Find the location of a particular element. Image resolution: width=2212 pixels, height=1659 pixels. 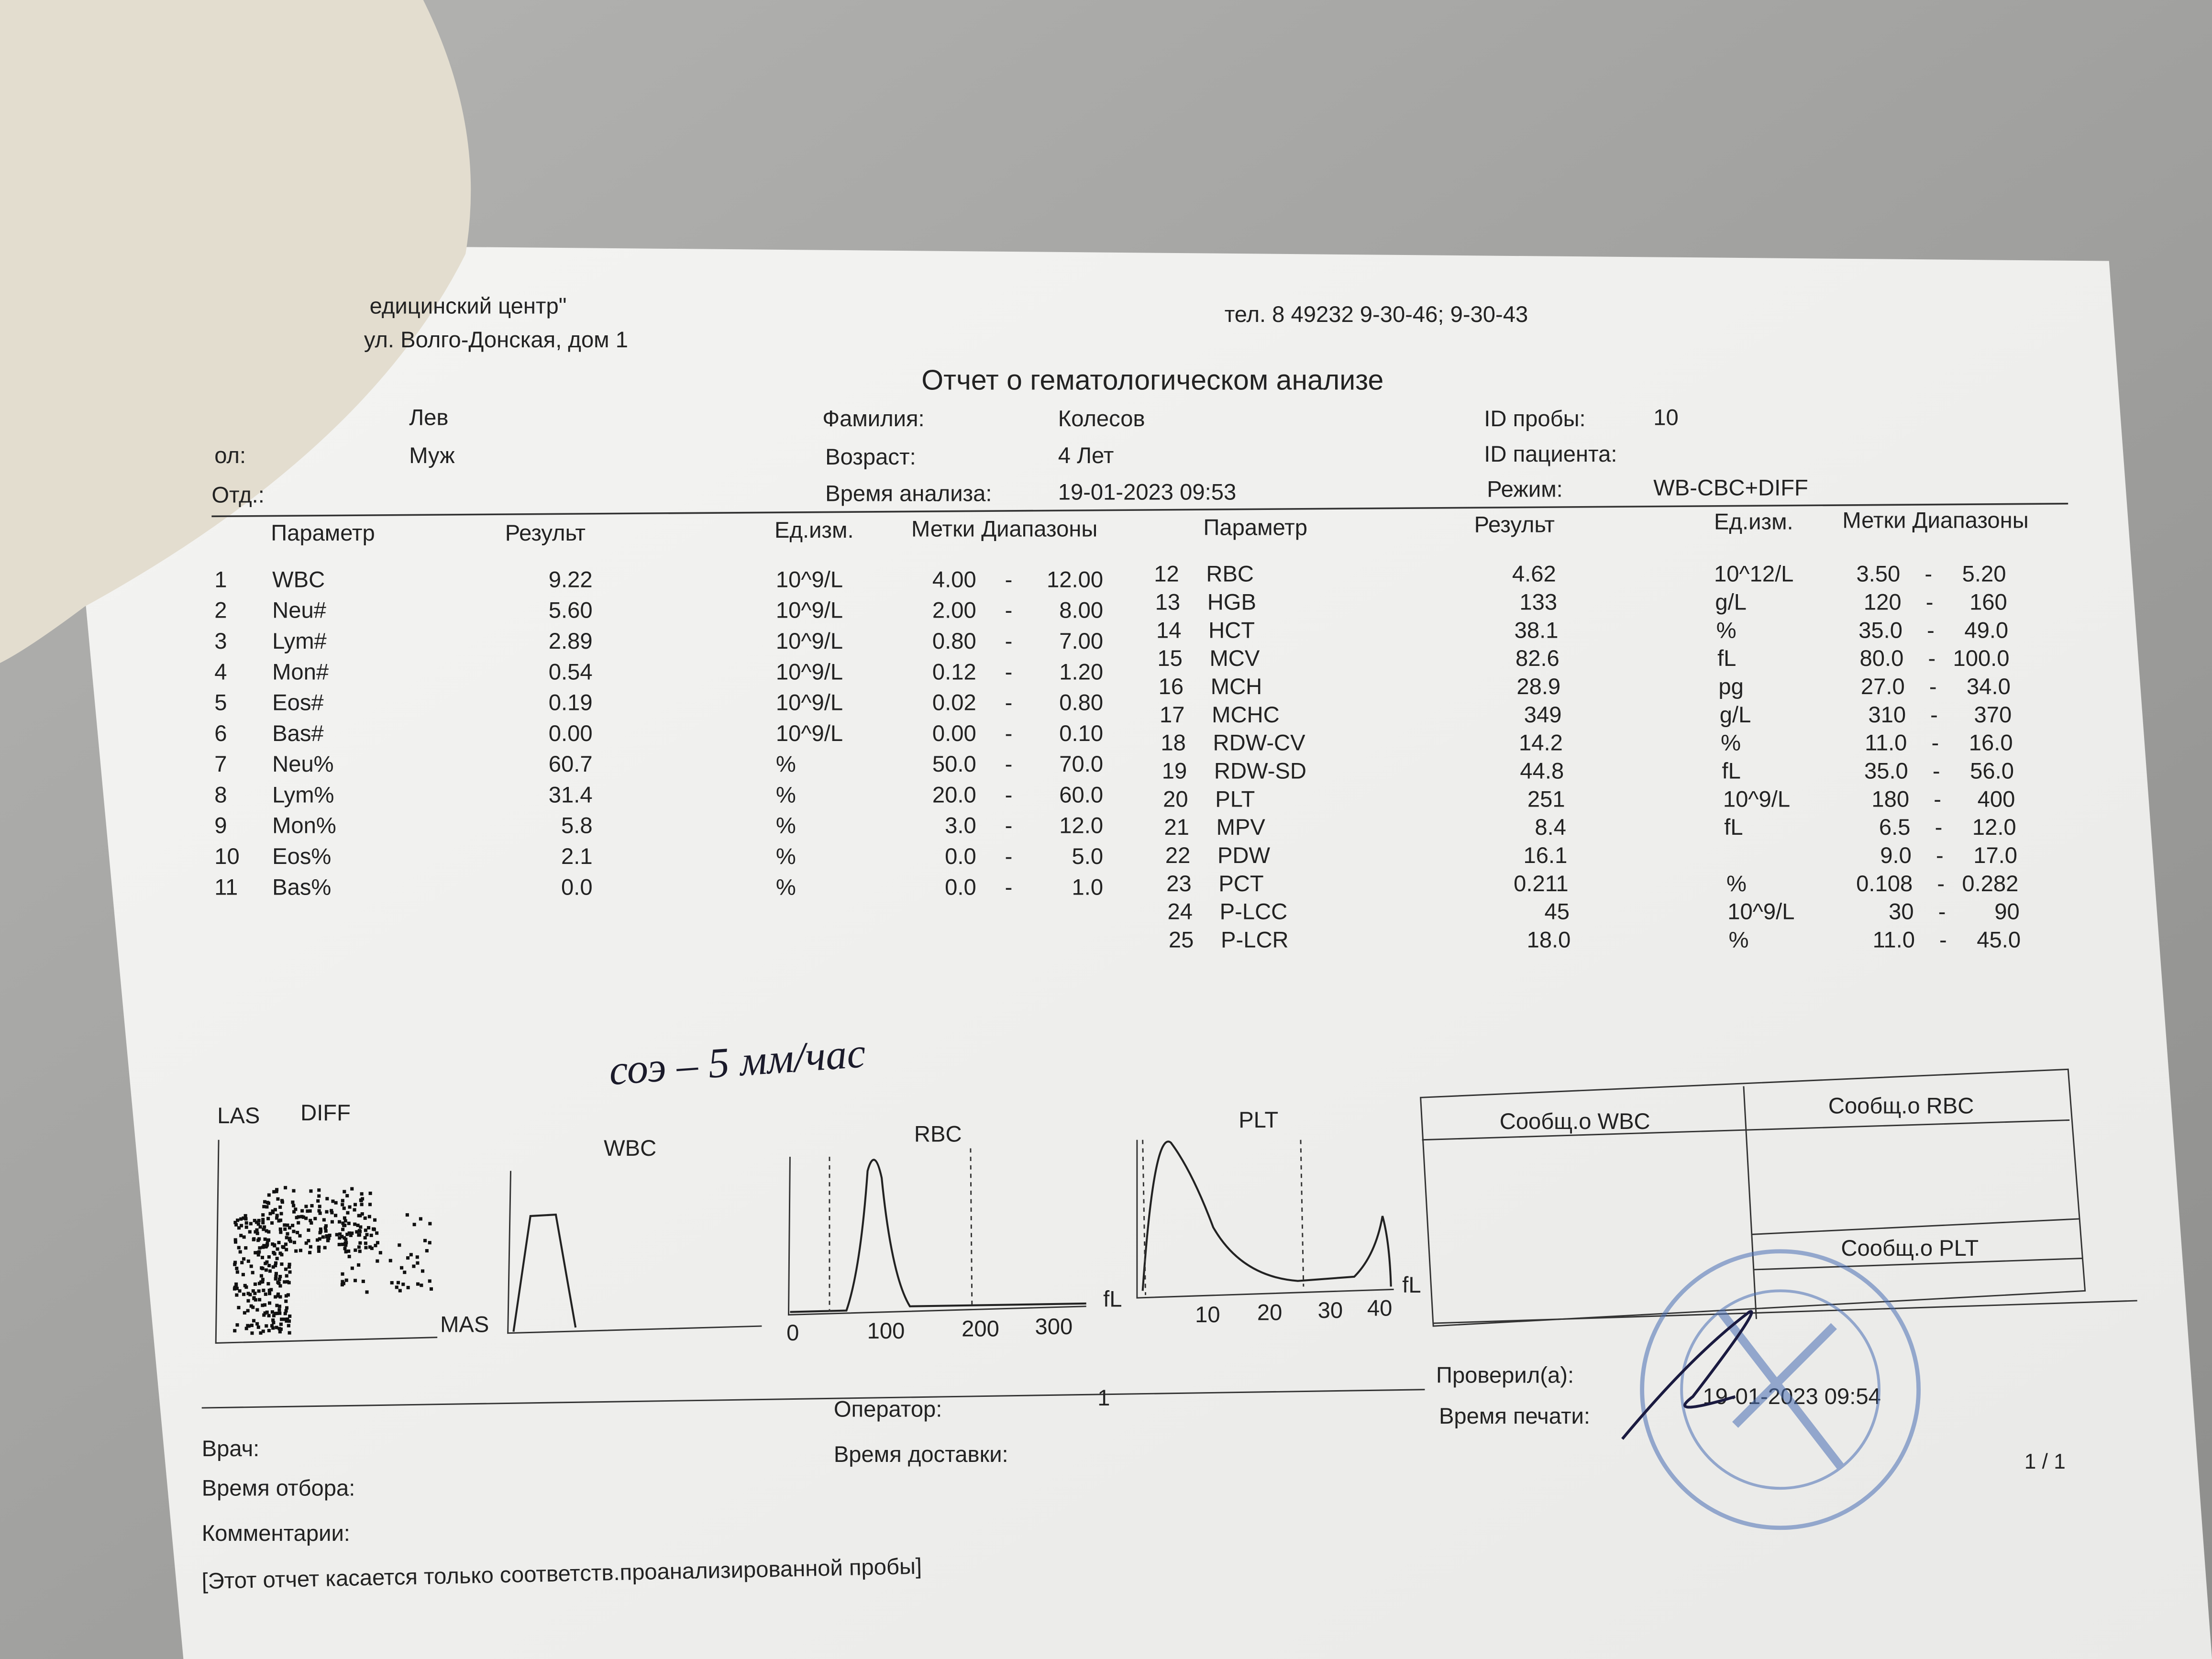

row-number: 8 is located at coordinates (220, 794).